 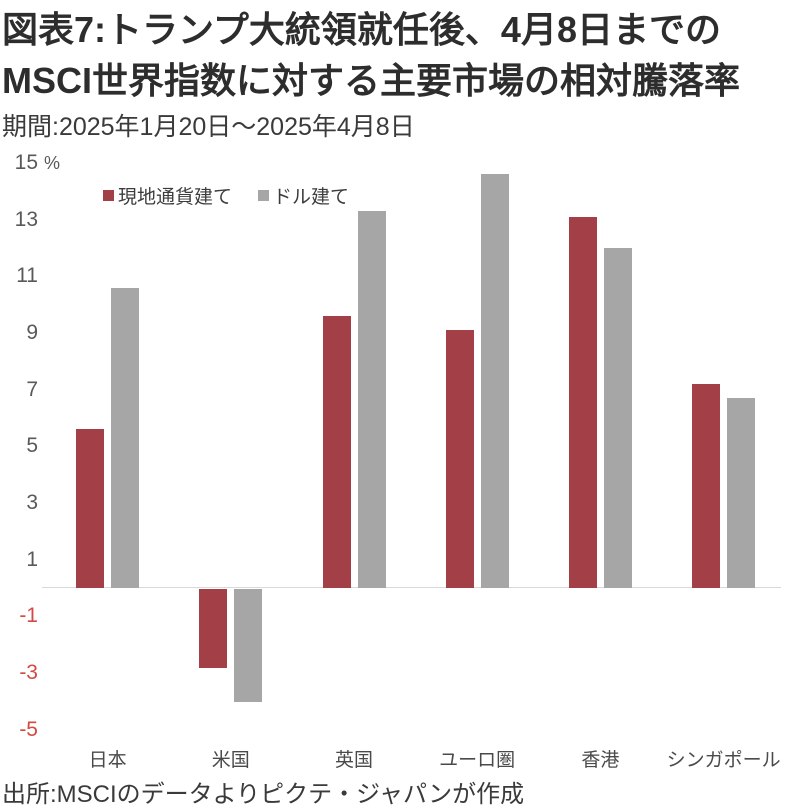 I want to click on bar-シンガポール-ドル建て, so click(x=741, y=493).